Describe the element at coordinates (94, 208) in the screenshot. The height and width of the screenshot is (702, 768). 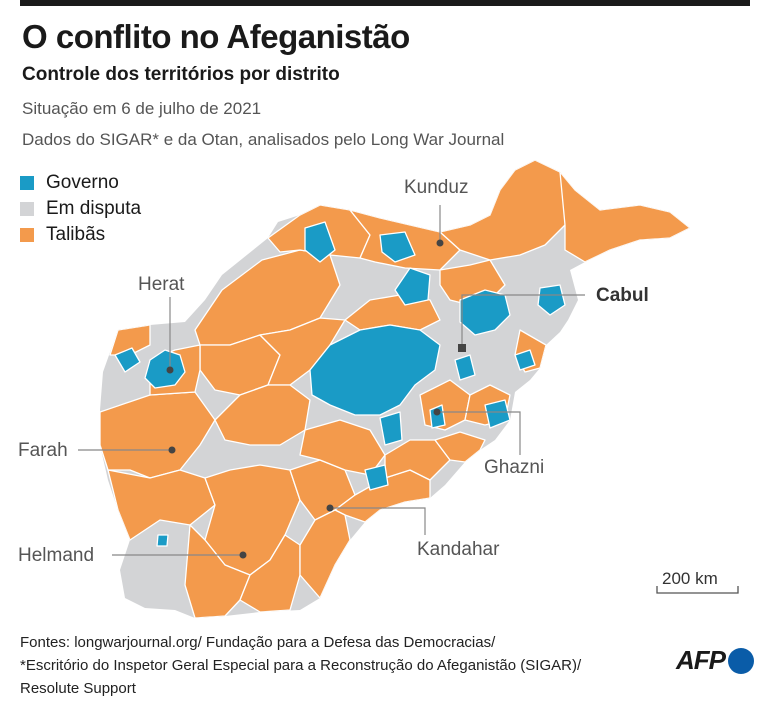
I see `legend-label: Em disputa` at that location.